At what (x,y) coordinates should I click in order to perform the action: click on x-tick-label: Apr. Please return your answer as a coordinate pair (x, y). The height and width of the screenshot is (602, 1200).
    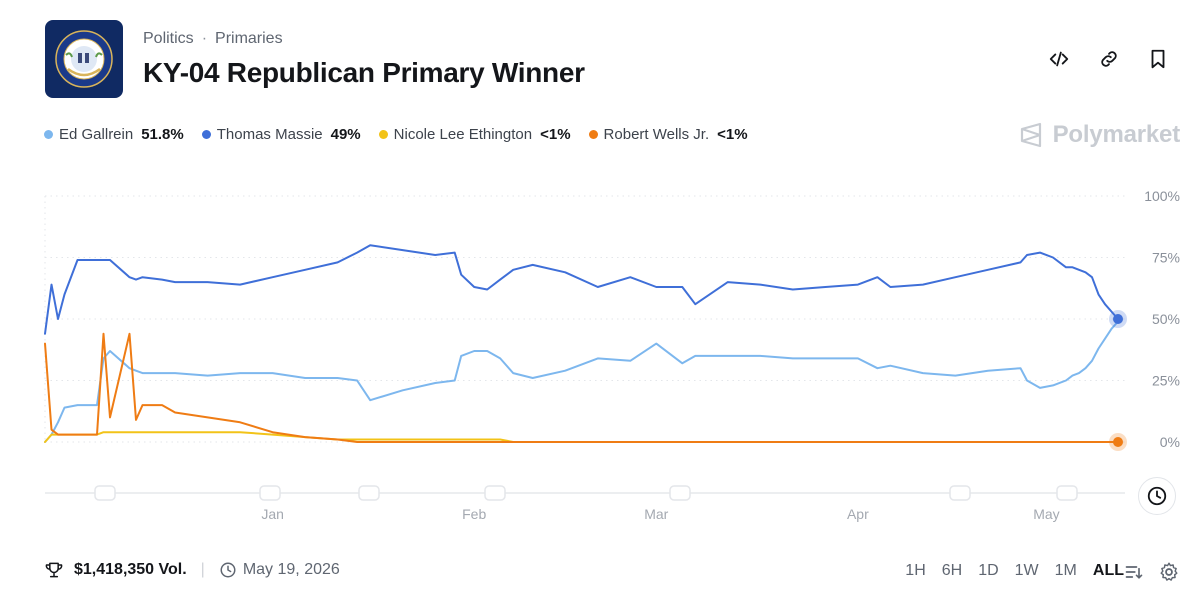
    Looking at the image, I should click on (858, 514).